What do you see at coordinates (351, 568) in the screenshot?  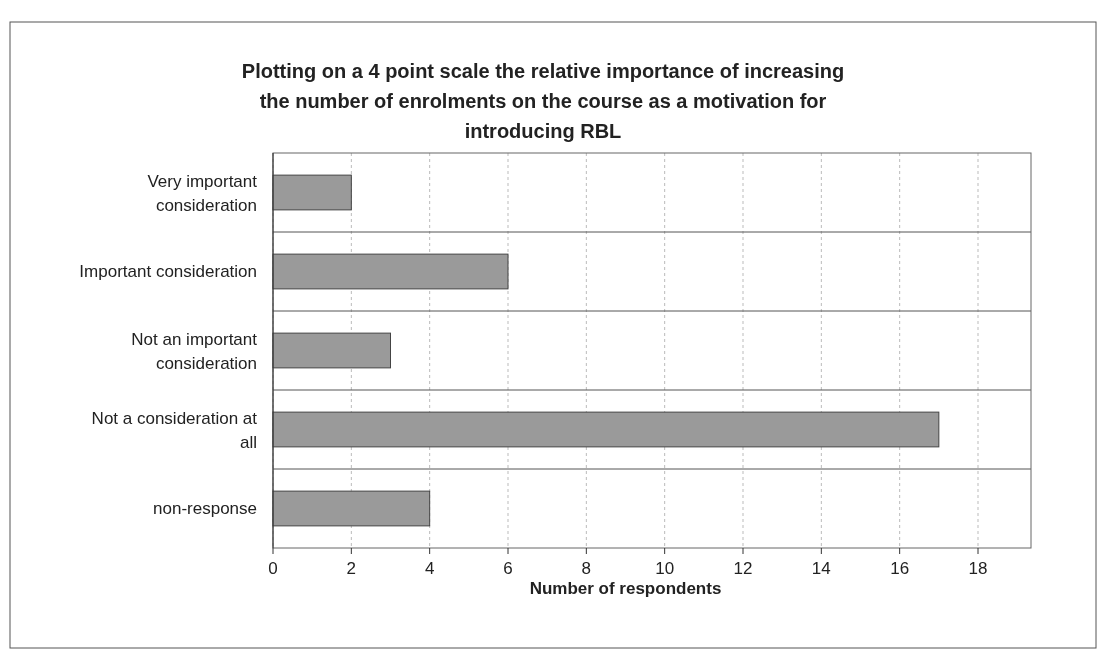 I see `x-tick-label: 2` at bounding box center [351, 568].